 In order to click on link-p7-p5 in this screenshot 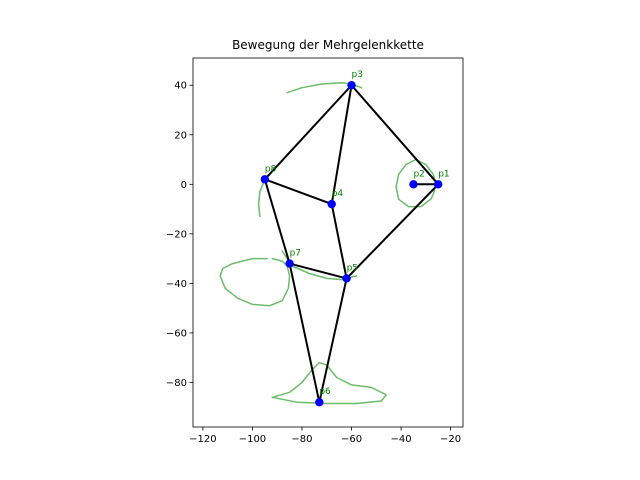, I will do `click(318, 271)`.